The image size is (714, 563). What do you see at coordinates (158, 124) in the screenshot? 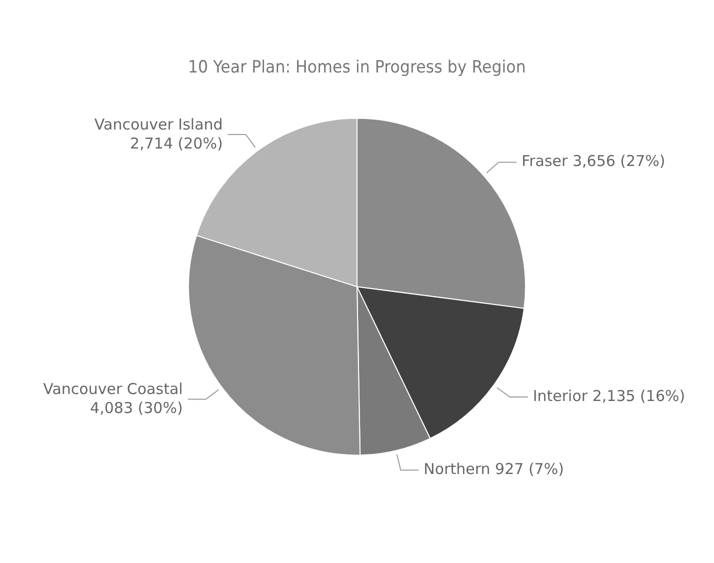
I see `slice-label: Vancouver Island` at bounding box center [158, 124].